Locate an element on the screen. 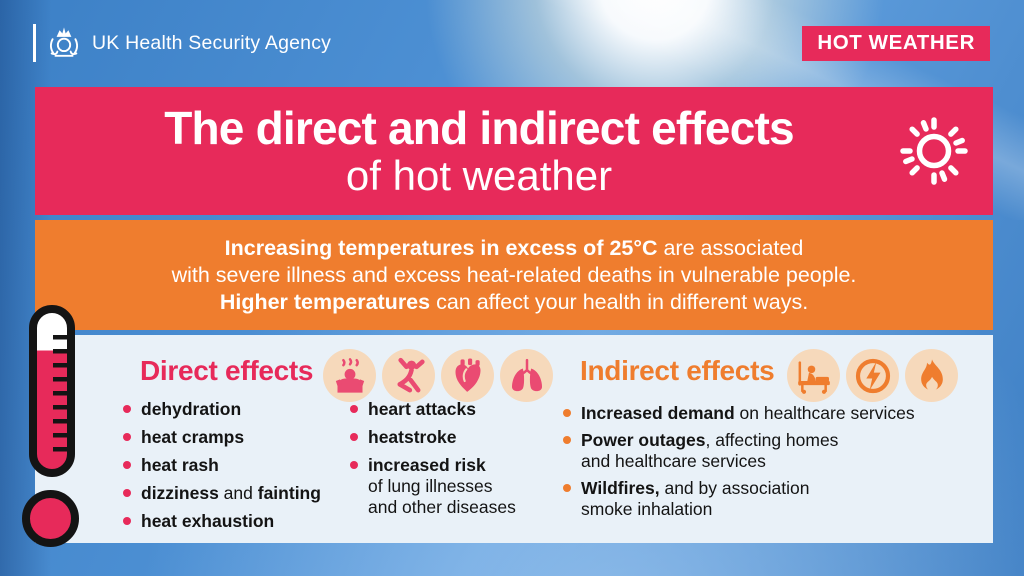  list-item-text: heart attacks is located at coordinates (422, 409).